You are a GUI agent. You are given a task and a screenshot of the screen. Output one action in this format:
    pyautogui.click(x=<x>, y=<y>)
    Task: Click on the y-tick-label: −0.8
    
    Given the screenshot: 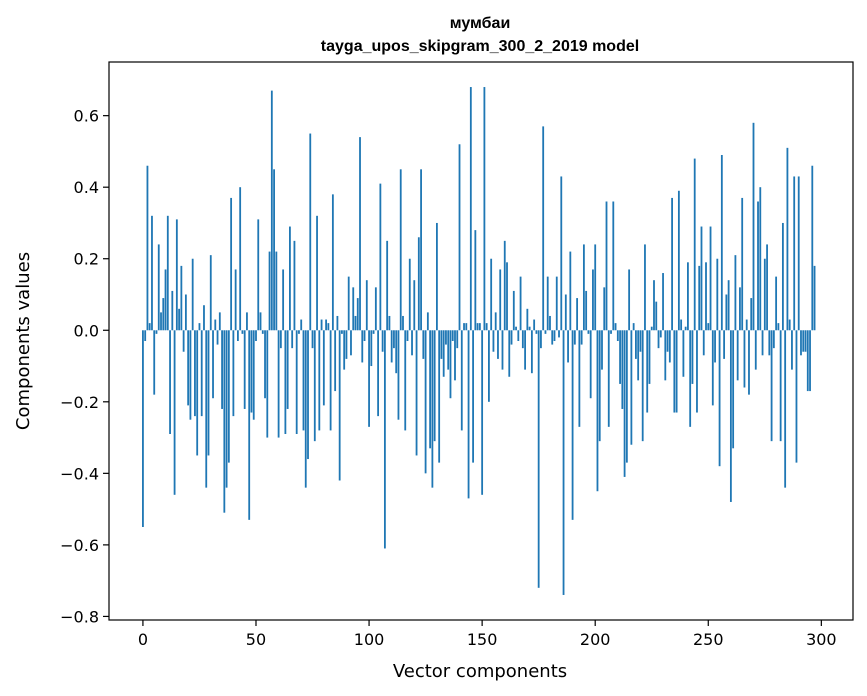 What is the action you would take?
    pyautogui.click(x=79, y=616)
    